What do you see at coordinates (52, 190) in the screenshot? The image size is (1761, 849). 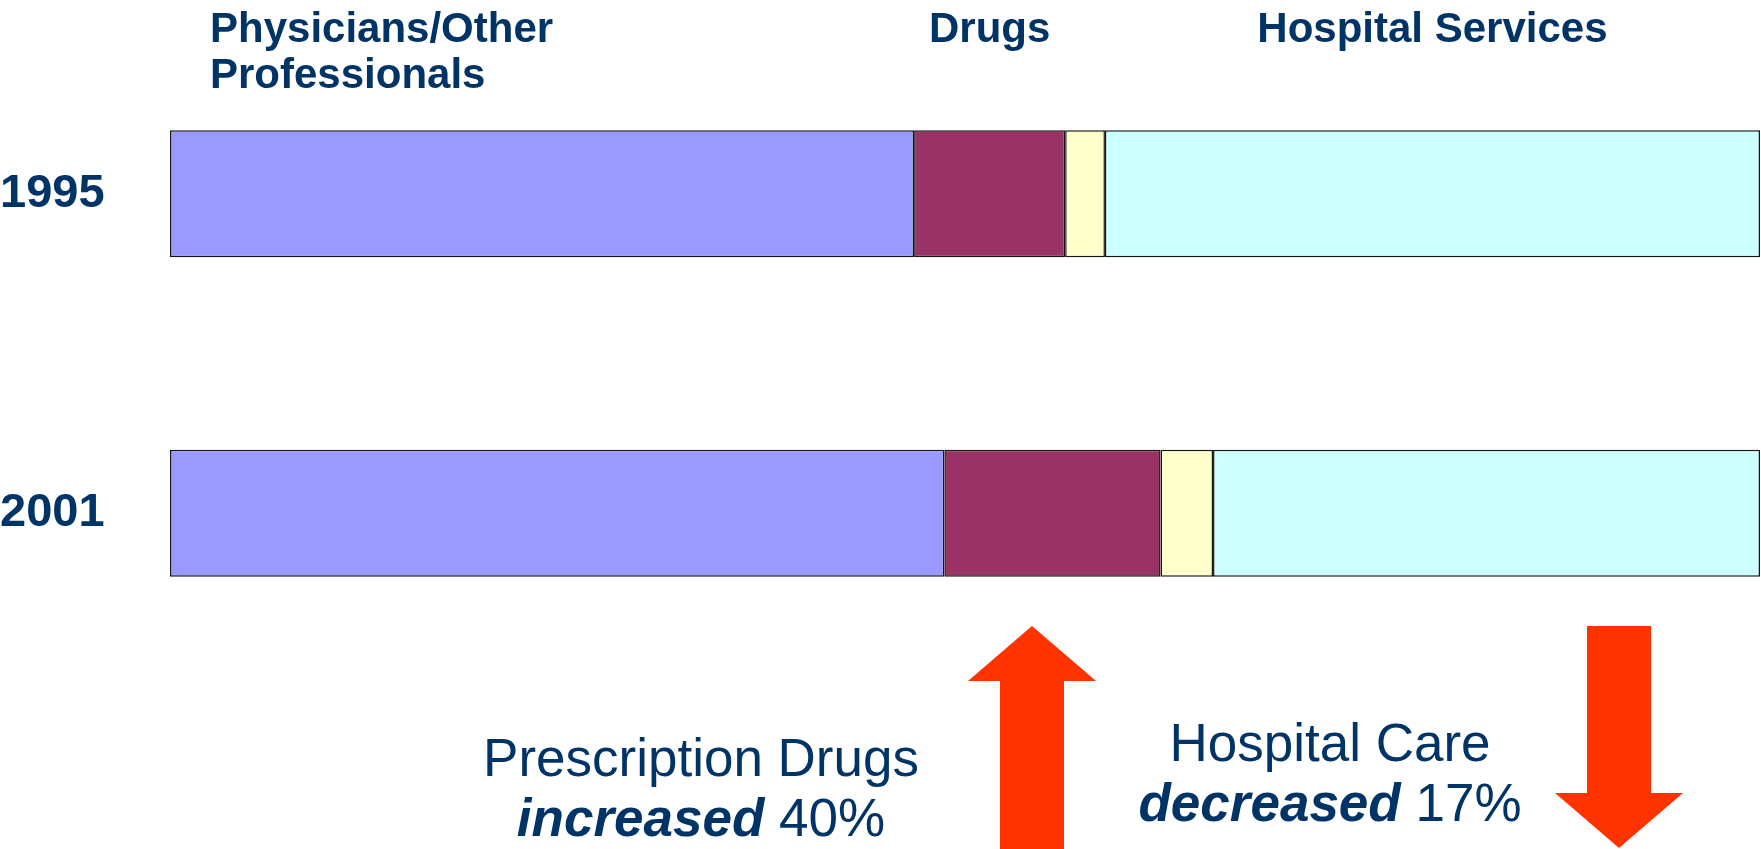 I see `y-tick-label: 1995` at bounding box center [52, 190].